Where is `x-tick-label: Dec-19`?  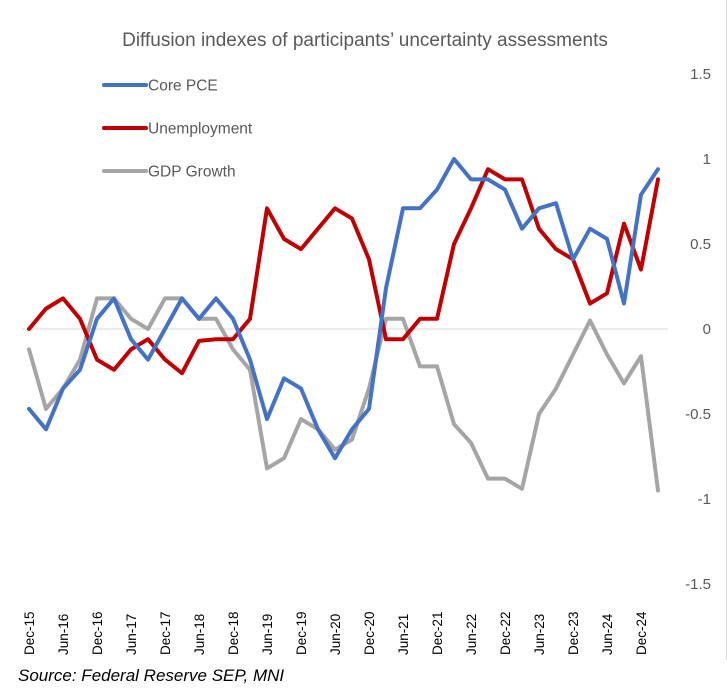 x-tick-label: Dec-19 is located at coordinates (301, 633).